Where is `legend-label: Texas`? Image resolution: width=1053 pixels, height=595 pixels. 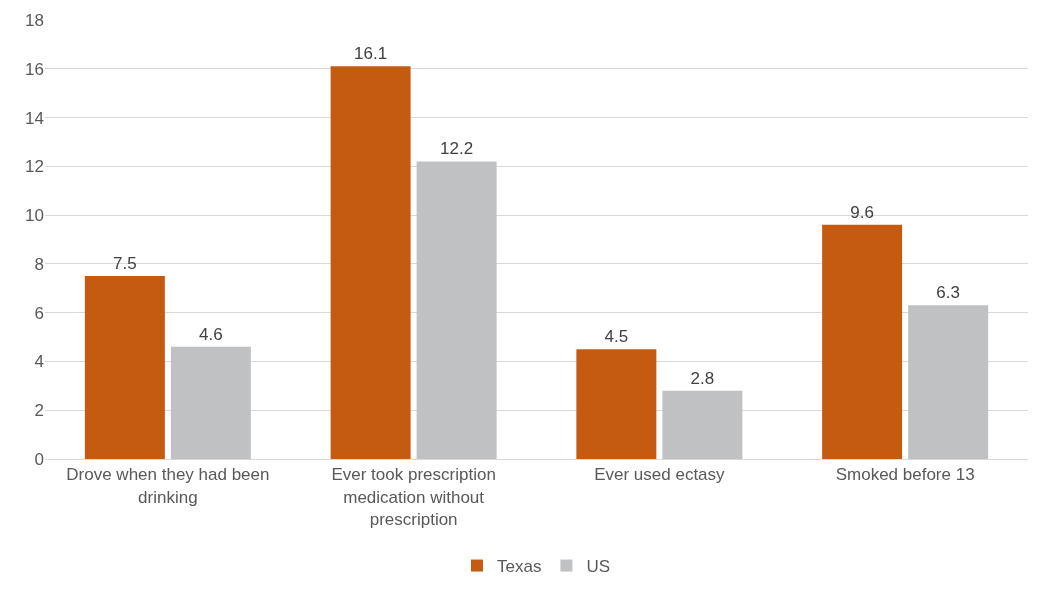
legend-label: Texas is located at coordinates (519, 567).